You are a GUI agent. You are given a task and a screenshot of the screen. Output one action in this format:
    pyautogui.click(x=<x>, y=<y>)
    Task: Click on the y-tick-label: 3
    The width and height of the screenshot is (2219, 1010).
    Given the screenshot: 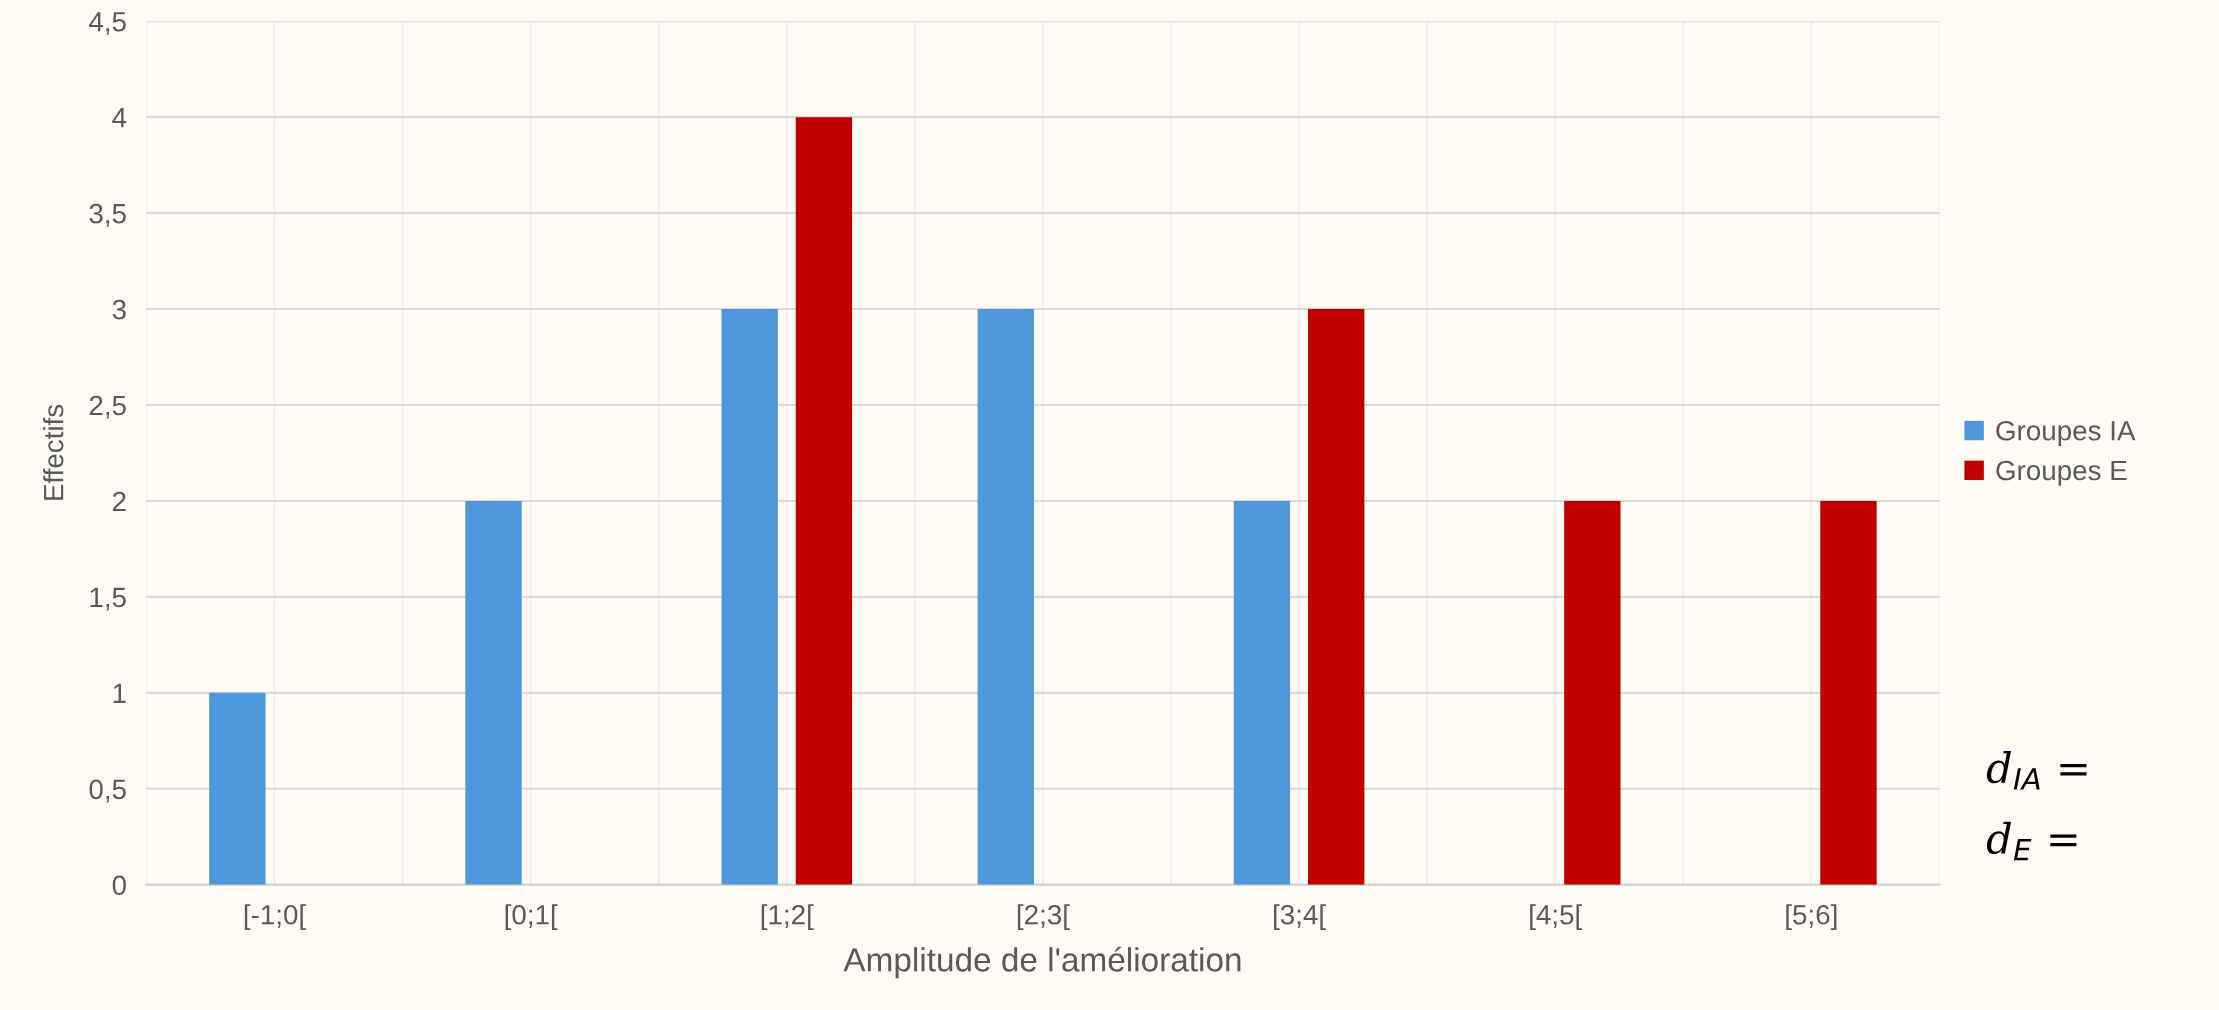 What is the action you would take?
    pyautogui.click(x=119, y=309)
    